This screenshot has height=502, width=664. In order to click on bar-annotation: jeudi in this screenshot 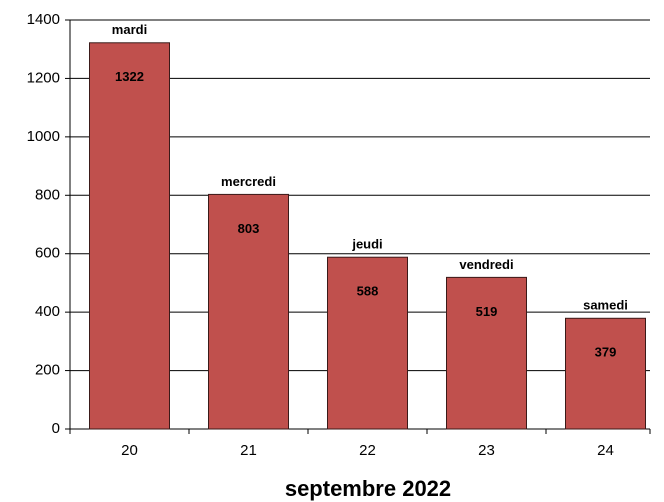, I will do `click(366, 244)`.